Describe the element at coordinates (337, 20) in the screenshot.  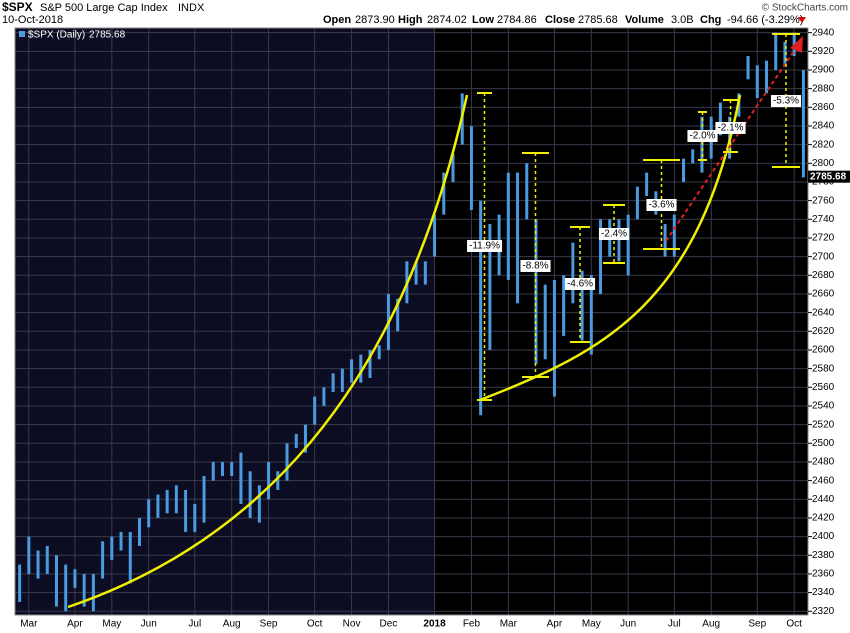
I see `open-label: Open` at that location.